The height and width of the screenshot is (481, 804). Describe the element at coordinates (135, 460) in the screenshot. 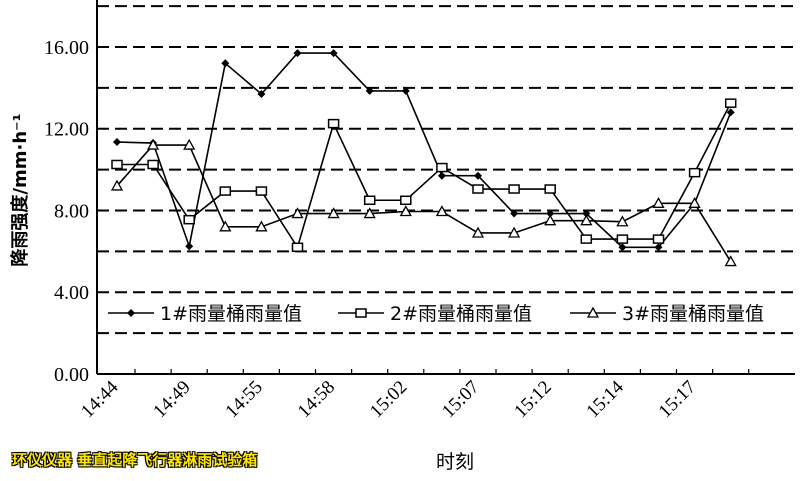

I see `watermark: 环仪仪器 垂直起降飞行器淋雨试验箱` at that location.